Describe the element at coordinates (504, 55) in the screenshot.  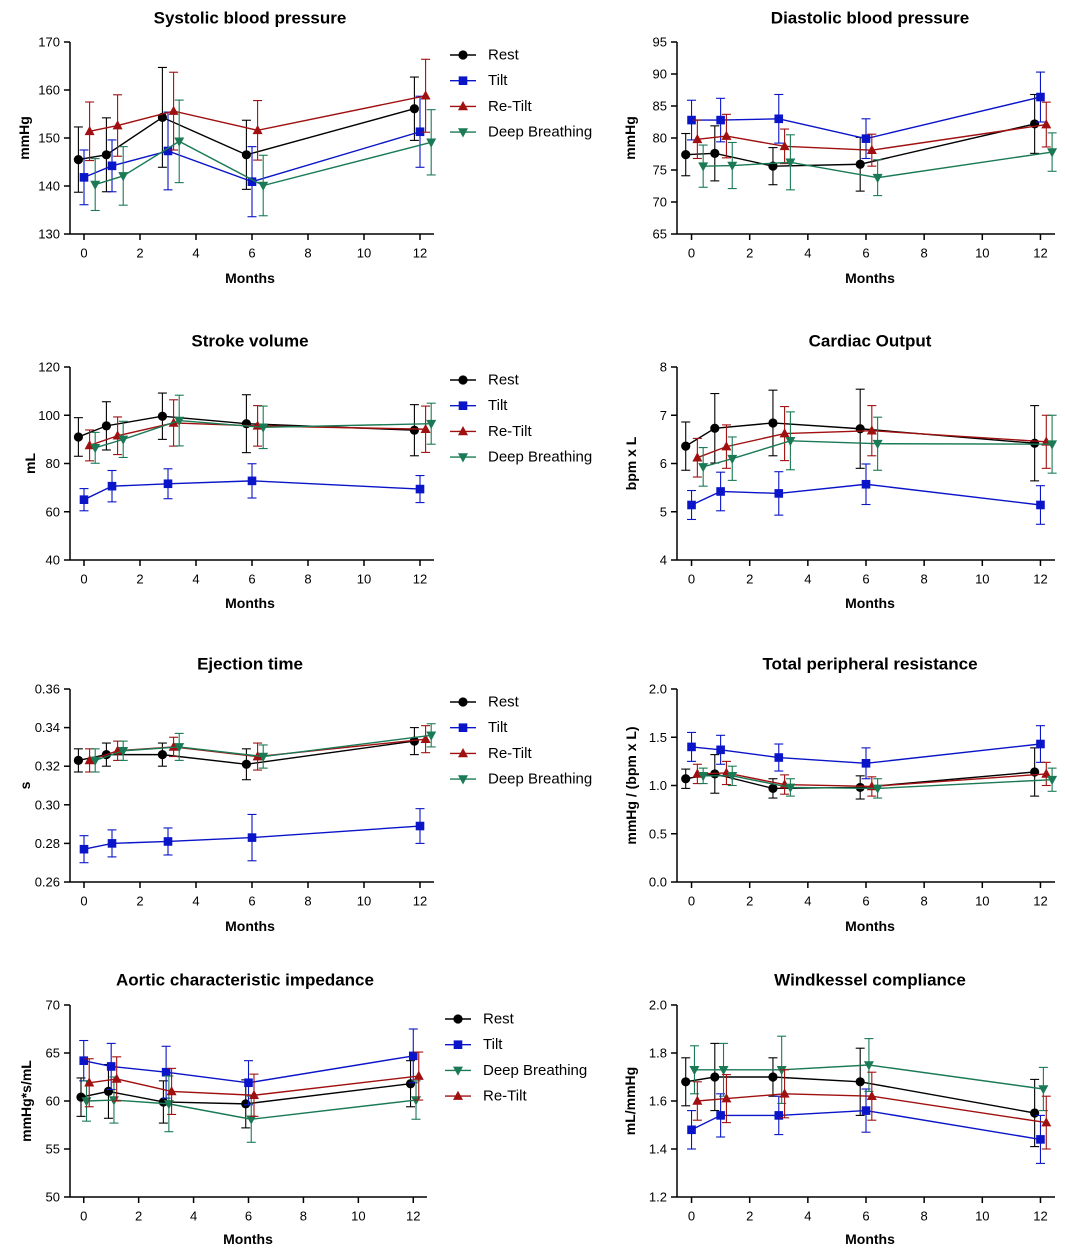
I see `legend-label-rest: Rest` at that location.